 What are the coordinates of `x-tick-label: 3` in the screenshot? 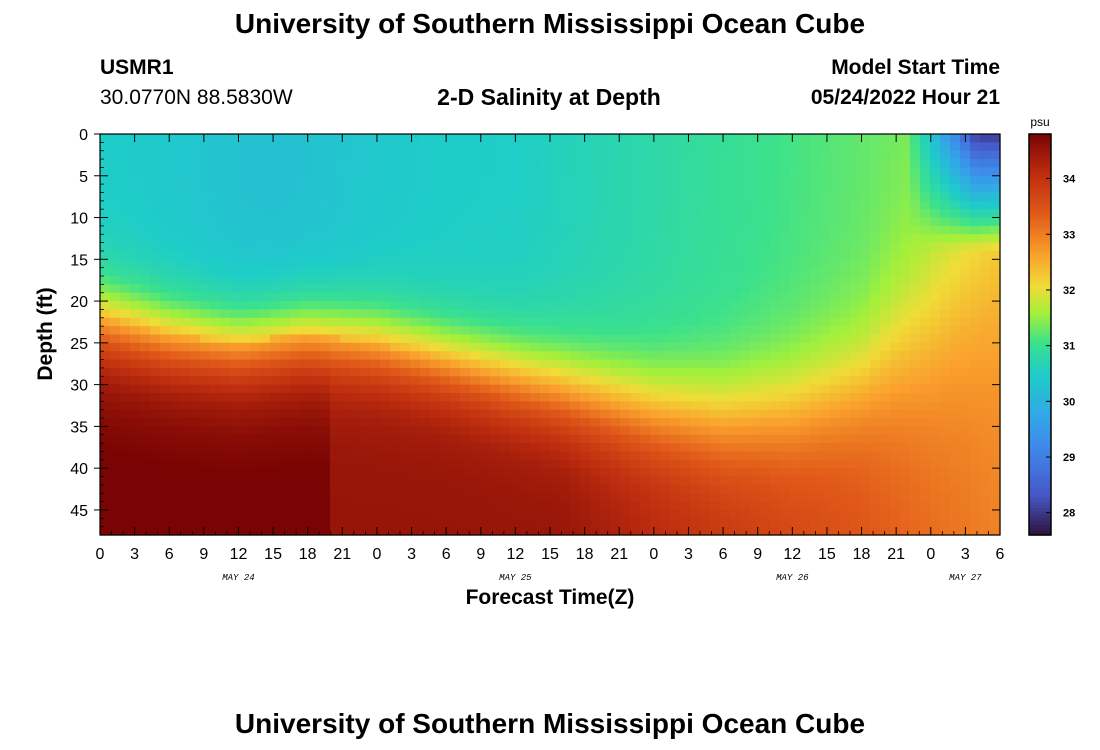 It's located at (411, 554).